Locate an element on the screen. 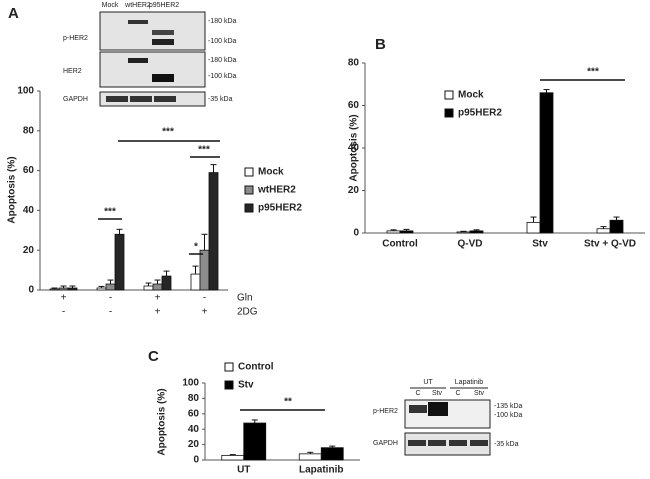 Image resolution: width=650 pixels, height=479 pixels. condition-row-label: Gln is located at coordinates (245, 298).